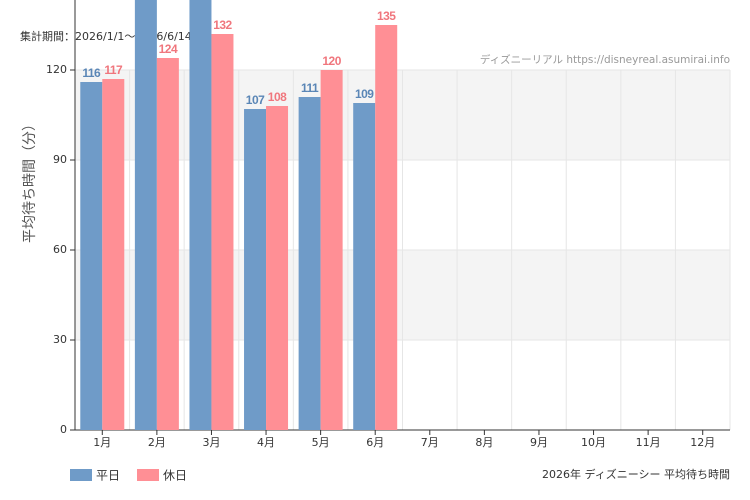 This screenshot has width=750, height=500. I want to click on x-tick-label: 8月, so click(484, 442).